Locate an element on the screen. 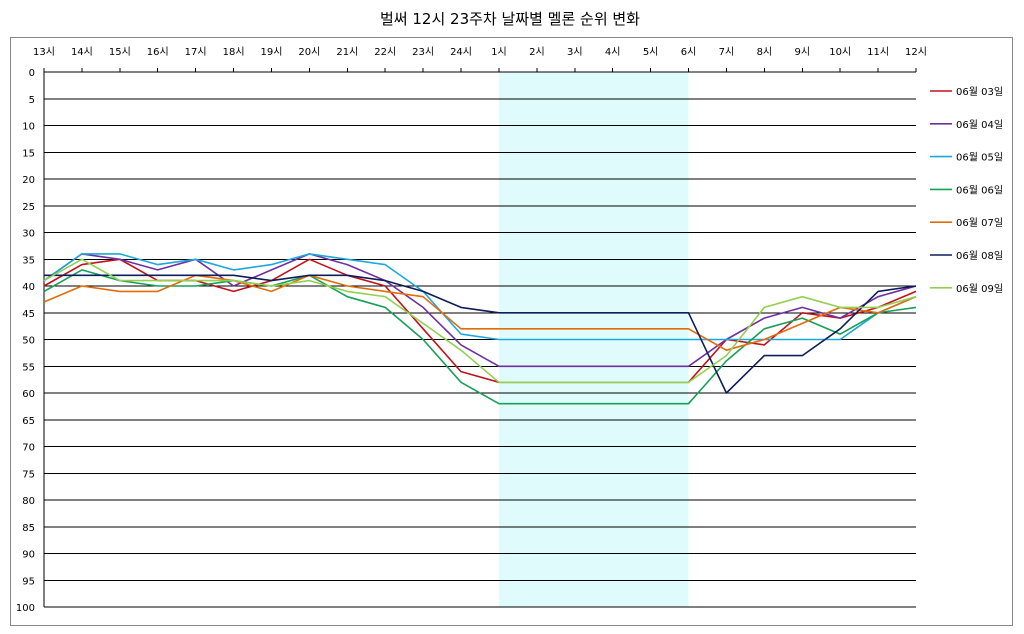 The width and height of the screenshot is (1024, 634). legend-label: 06월 06일 is located at coordinates (979, 190).